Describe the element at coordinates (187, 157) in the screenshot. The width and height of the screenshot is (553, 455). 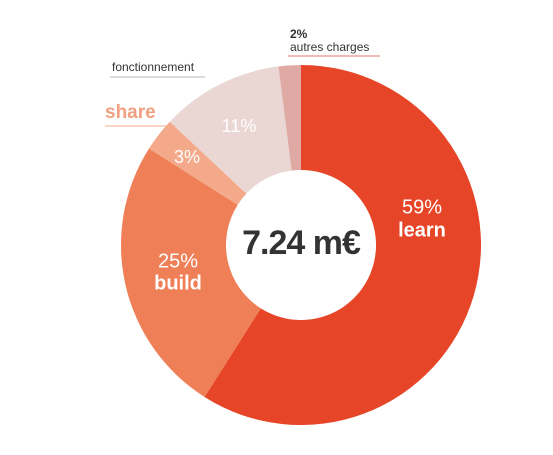
I see `value-label: 3%` at that location.